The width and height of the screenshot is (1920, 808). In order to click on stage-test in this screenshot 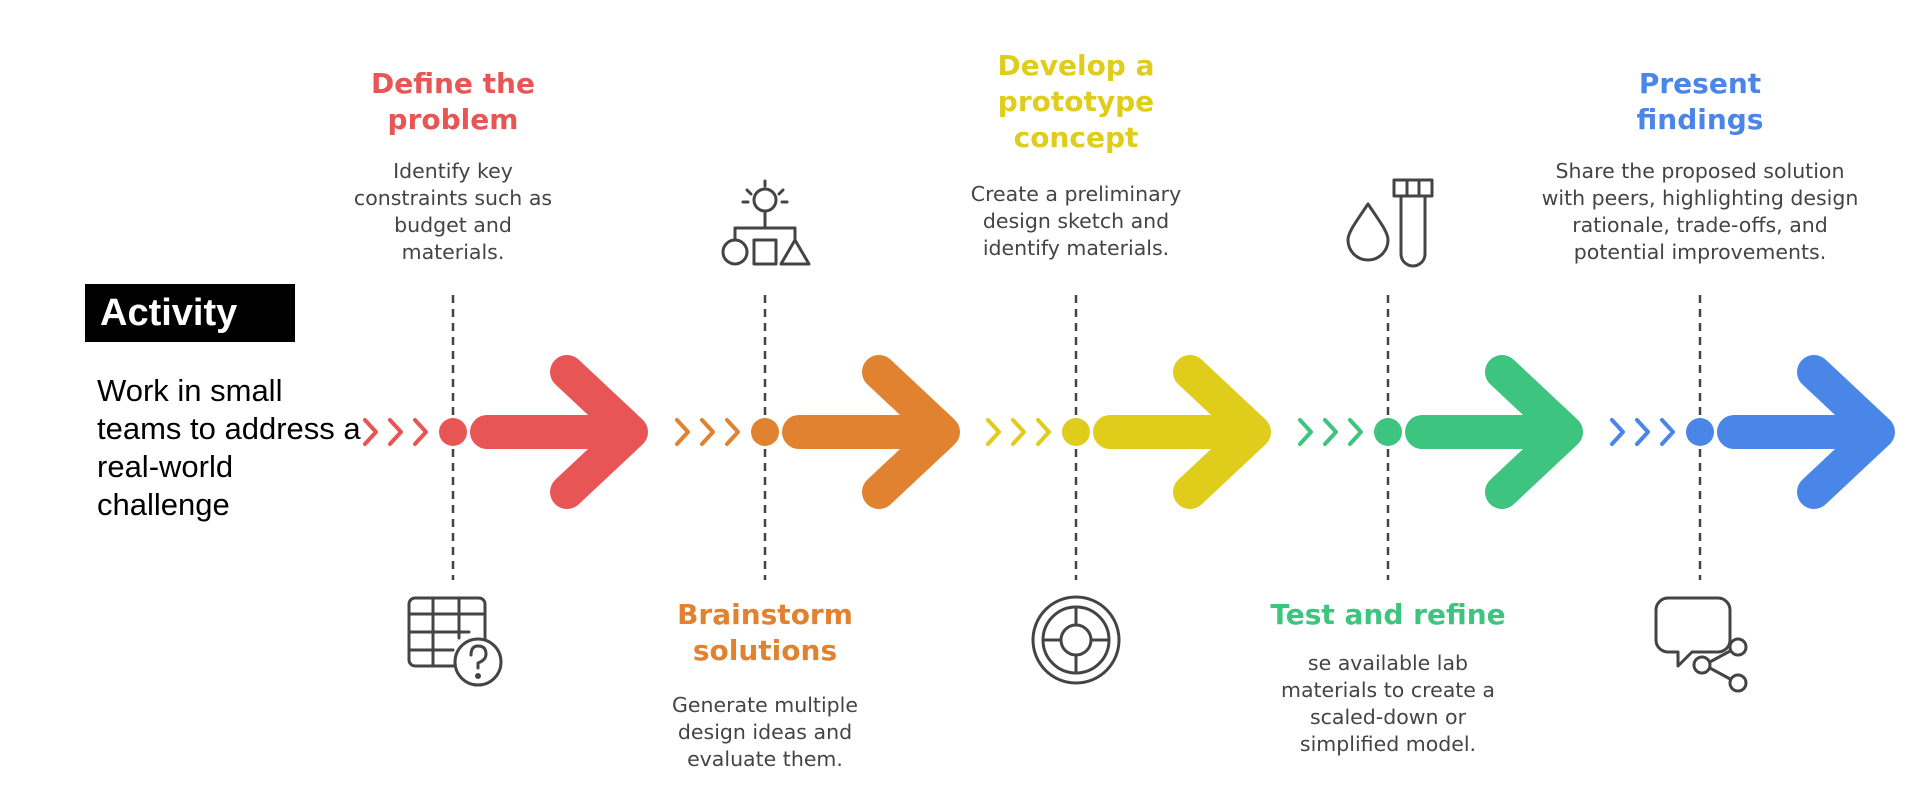, I will do `click(1440, 437)`.